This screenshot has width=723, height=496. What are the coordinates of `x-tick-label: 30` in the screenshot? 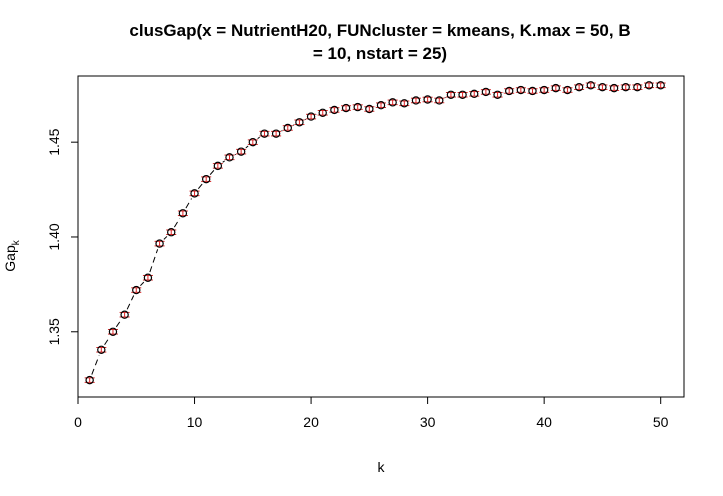 It's located at (428, 422).